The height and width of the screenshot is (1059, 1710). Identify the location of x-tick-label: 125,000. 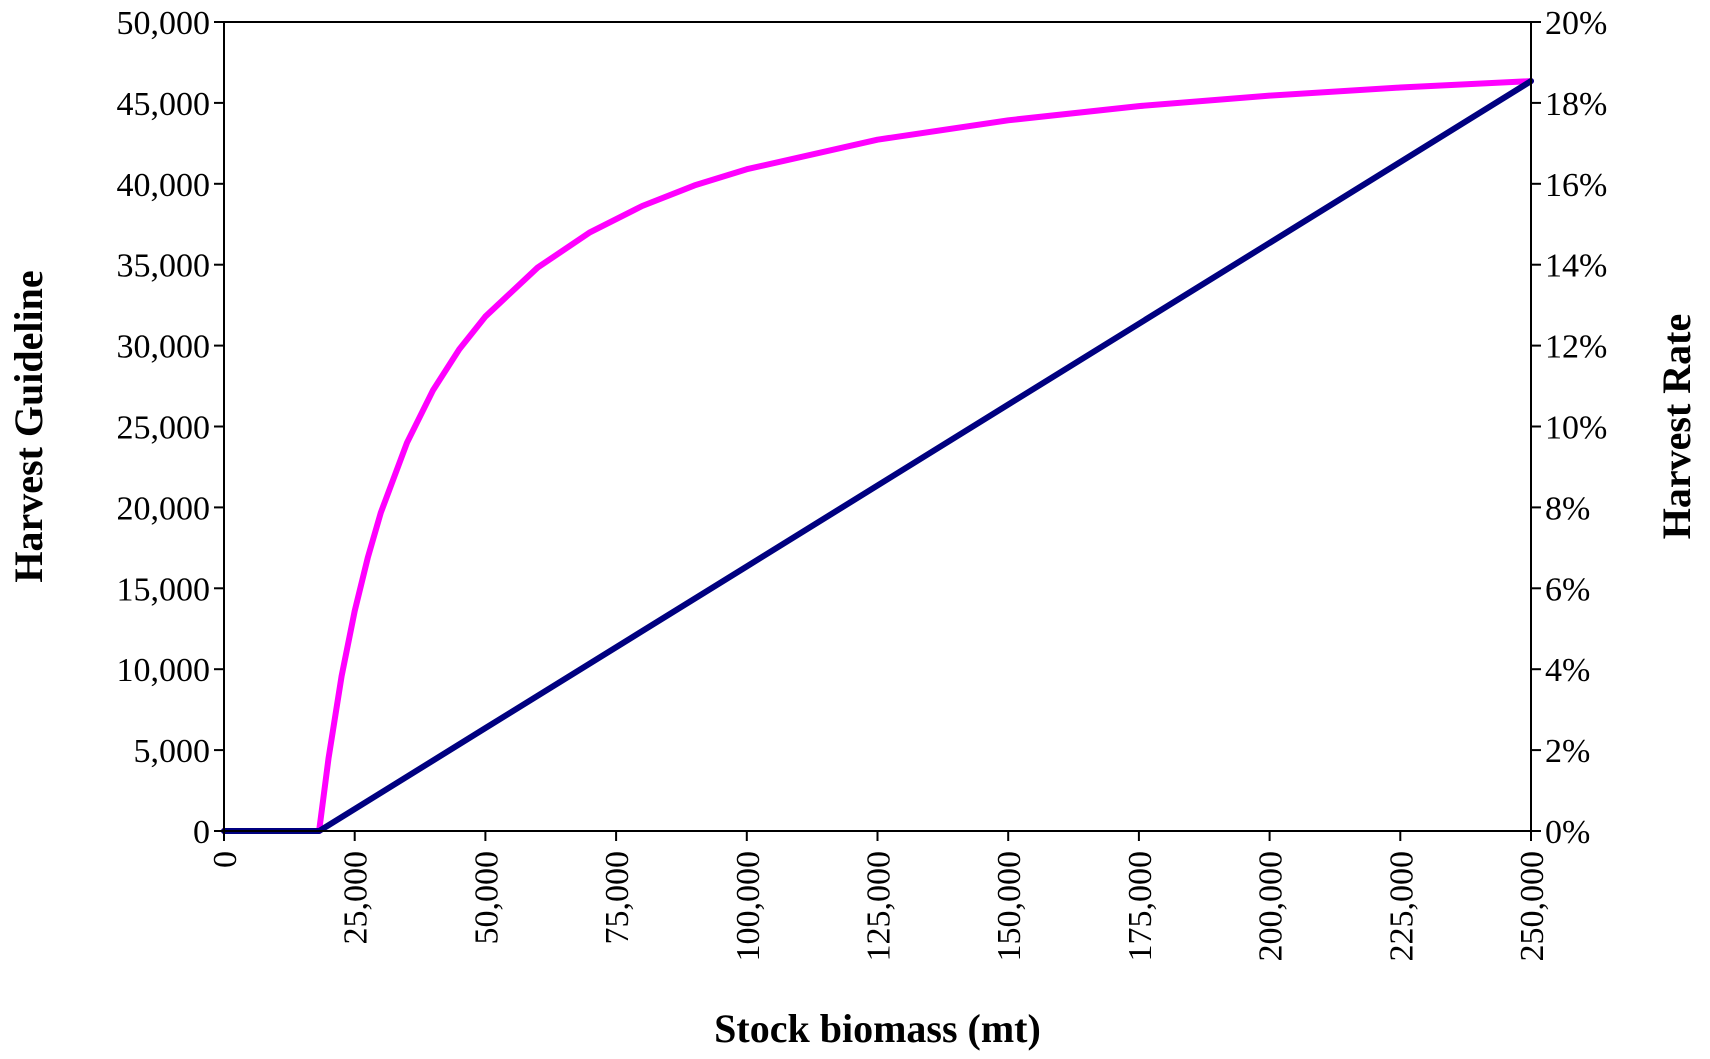
(879, 906).